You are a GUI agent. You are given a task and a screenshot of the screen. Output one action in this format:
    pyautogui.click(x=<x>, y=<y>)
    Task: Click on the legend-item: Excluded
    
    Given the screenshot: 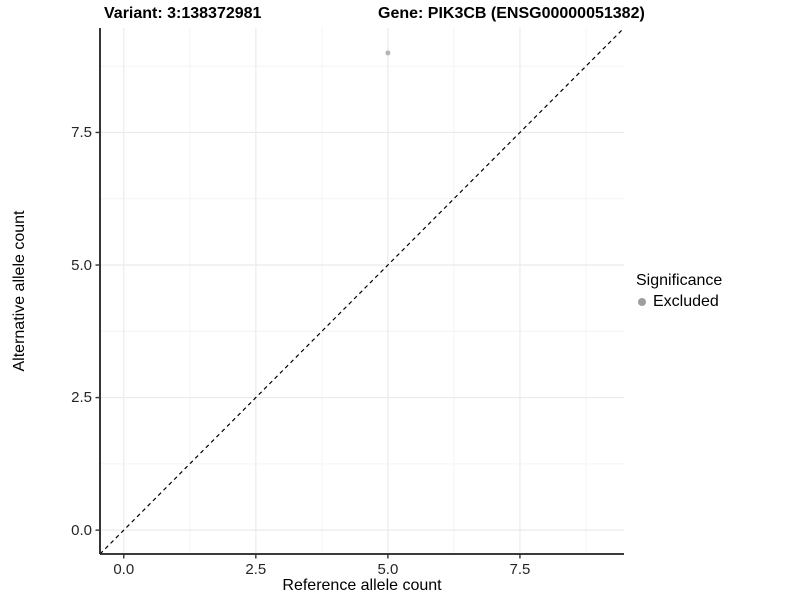 What is the action you would take?
    pyautogui.click(x=679, y=302)
    